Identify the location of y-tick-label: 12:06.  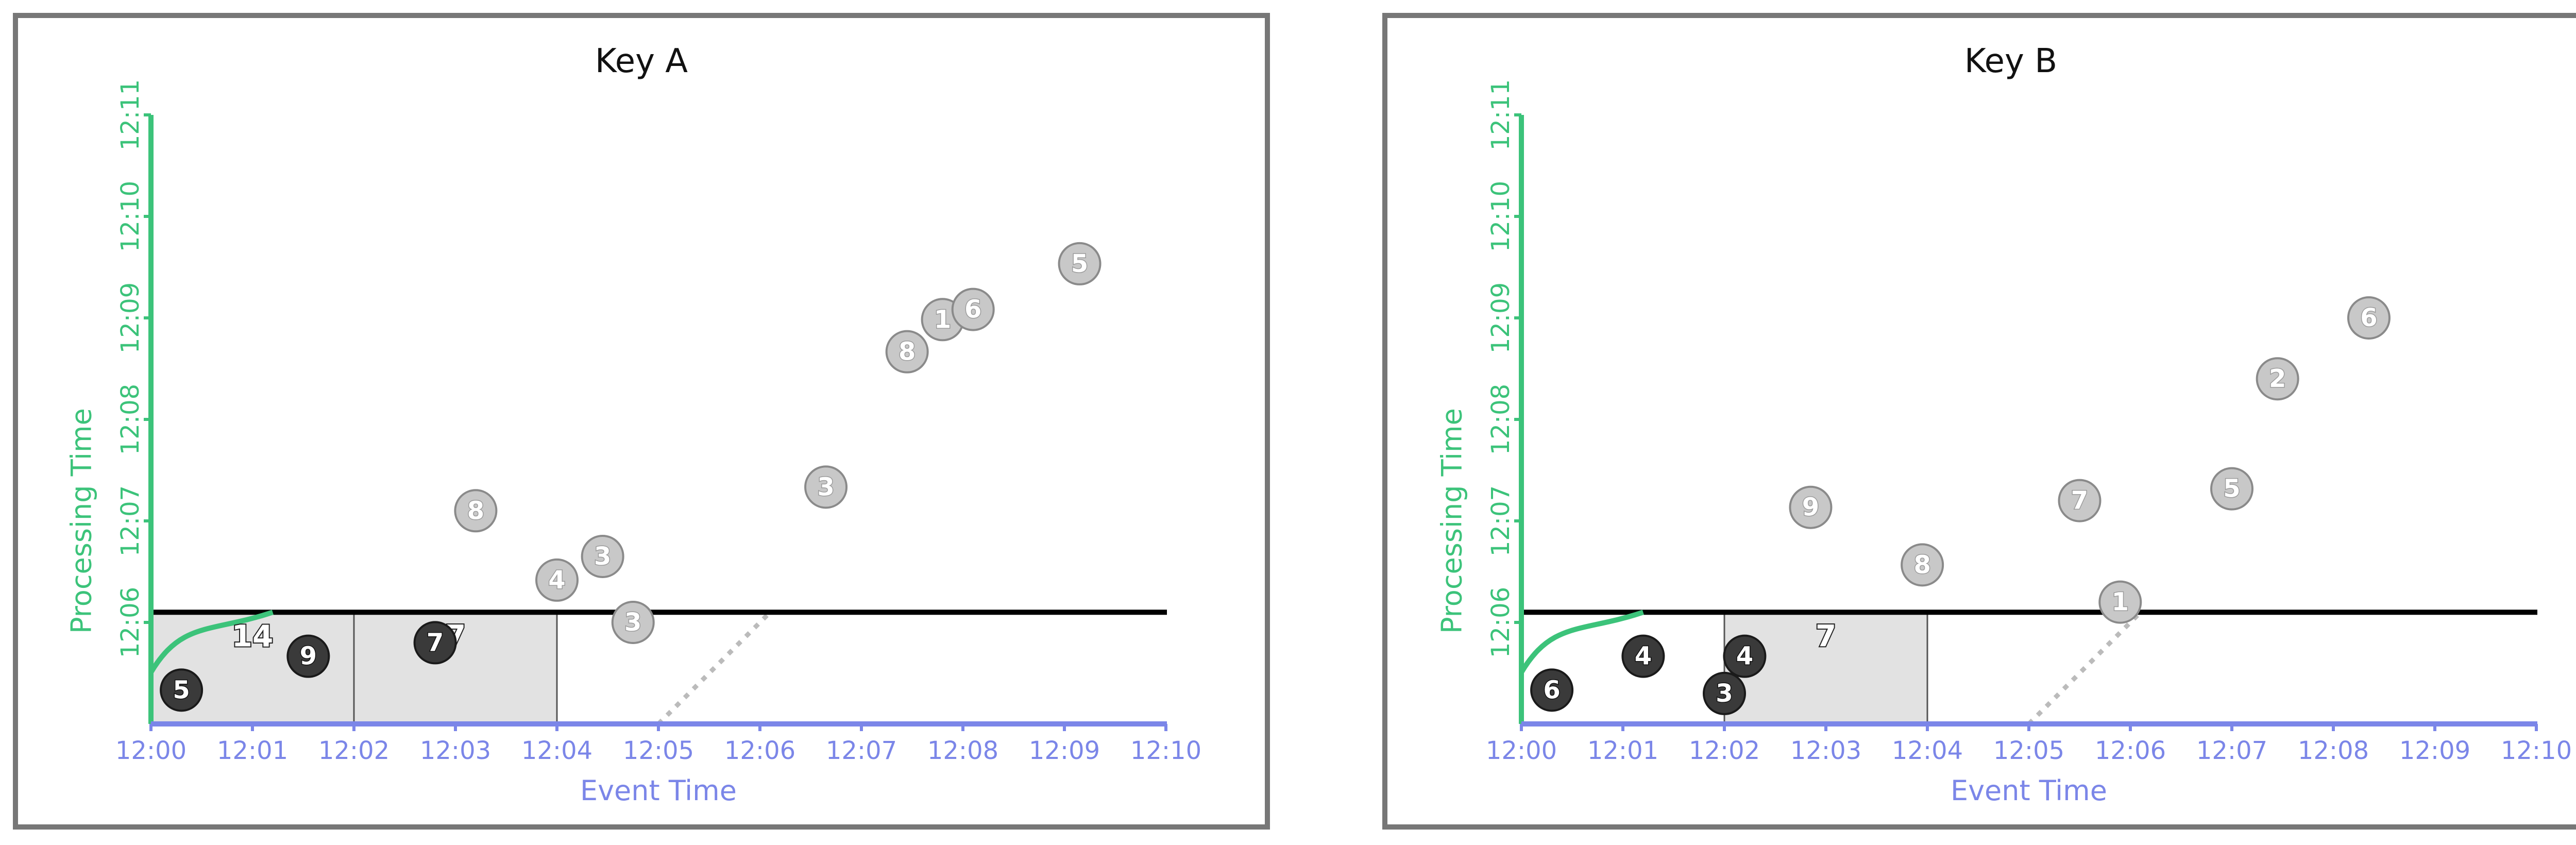
(130, 622).